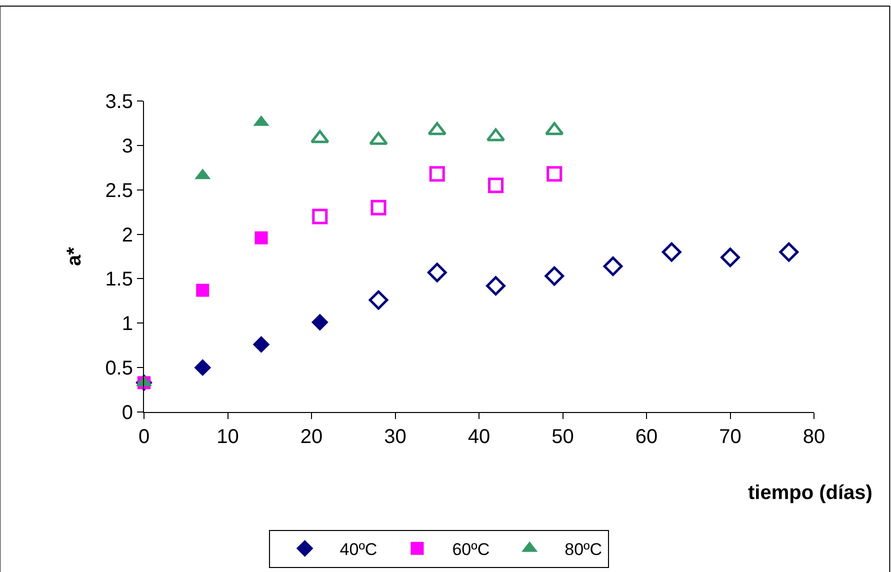  I want to click on x-tick-label: 0, so click(144, 437).